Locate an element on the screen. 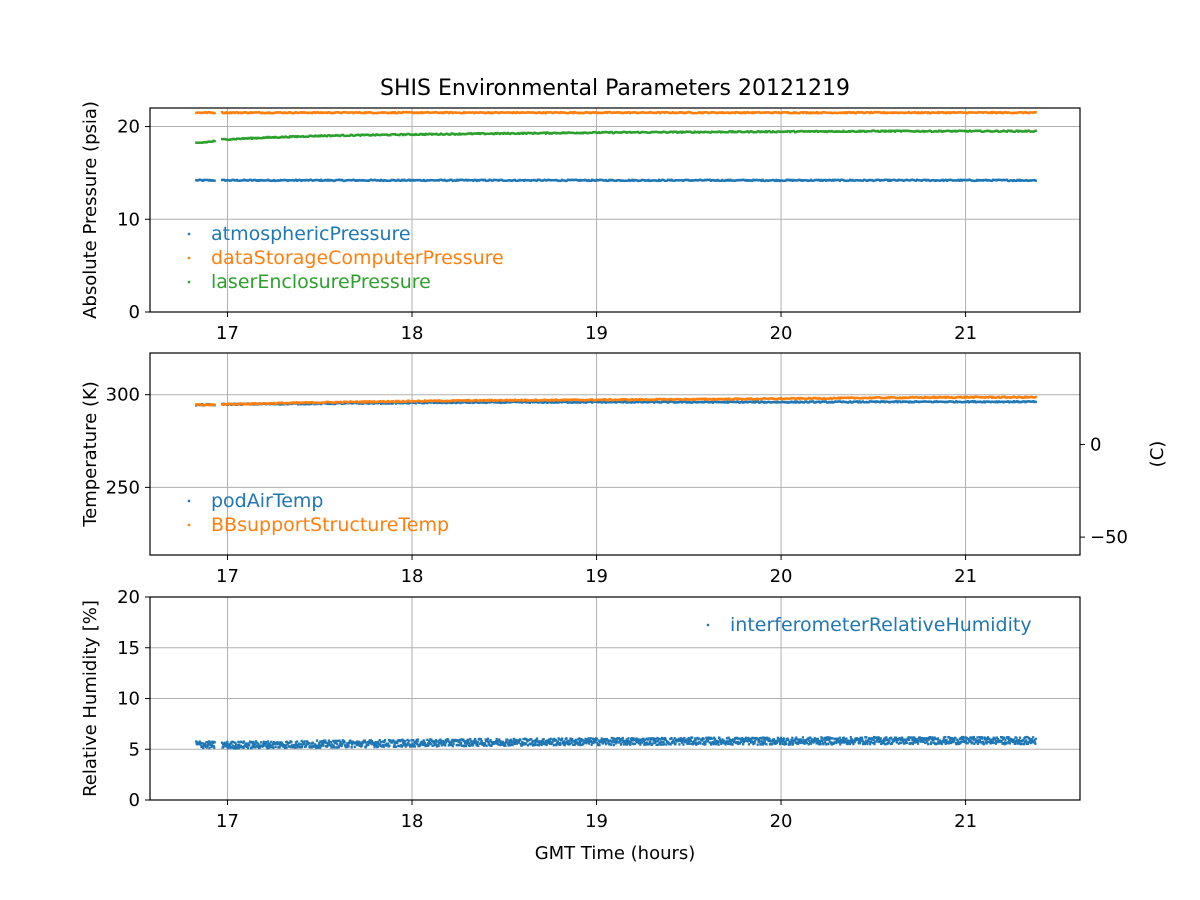 Image resolution: width=1200 pixels, height=900 pixels. y-axis-label: Relative Humidity [%] is located at coordinates (90, 698).